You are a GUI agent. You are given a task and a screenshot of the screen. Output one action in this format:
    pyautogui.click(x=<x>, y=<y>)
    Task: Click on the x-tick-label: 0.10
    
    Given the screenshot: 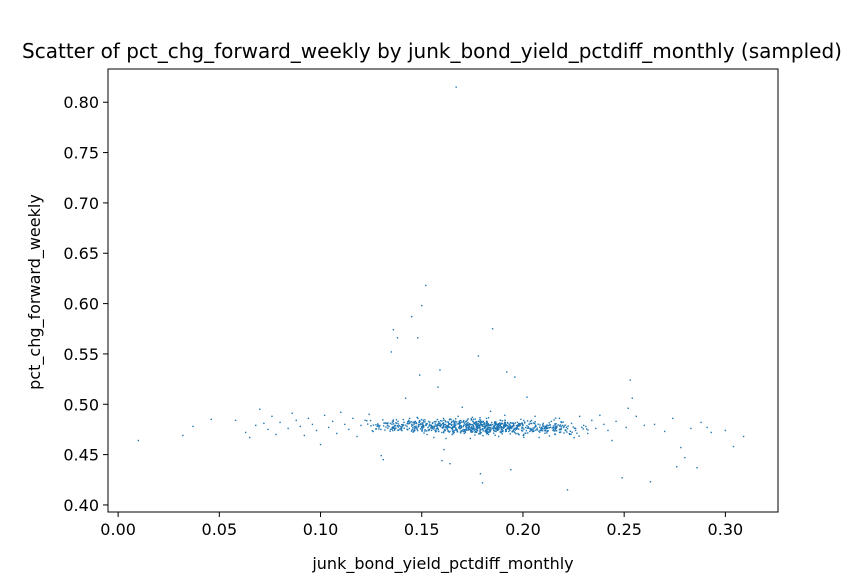 What is the action you would take?
    pyautogui.click(x=321, y=529)
    